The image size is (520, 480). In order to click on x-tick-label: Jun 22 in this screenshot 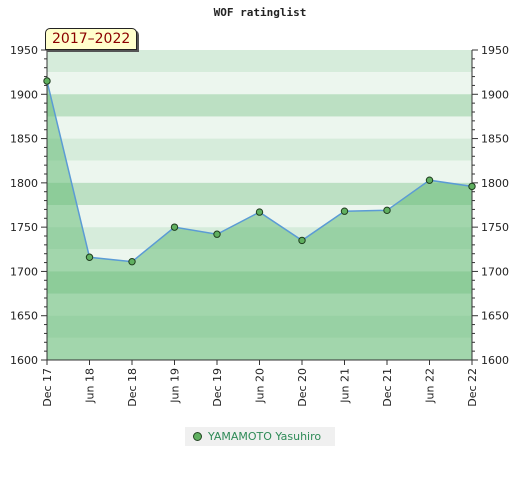, I will do `click(430, 386)`.